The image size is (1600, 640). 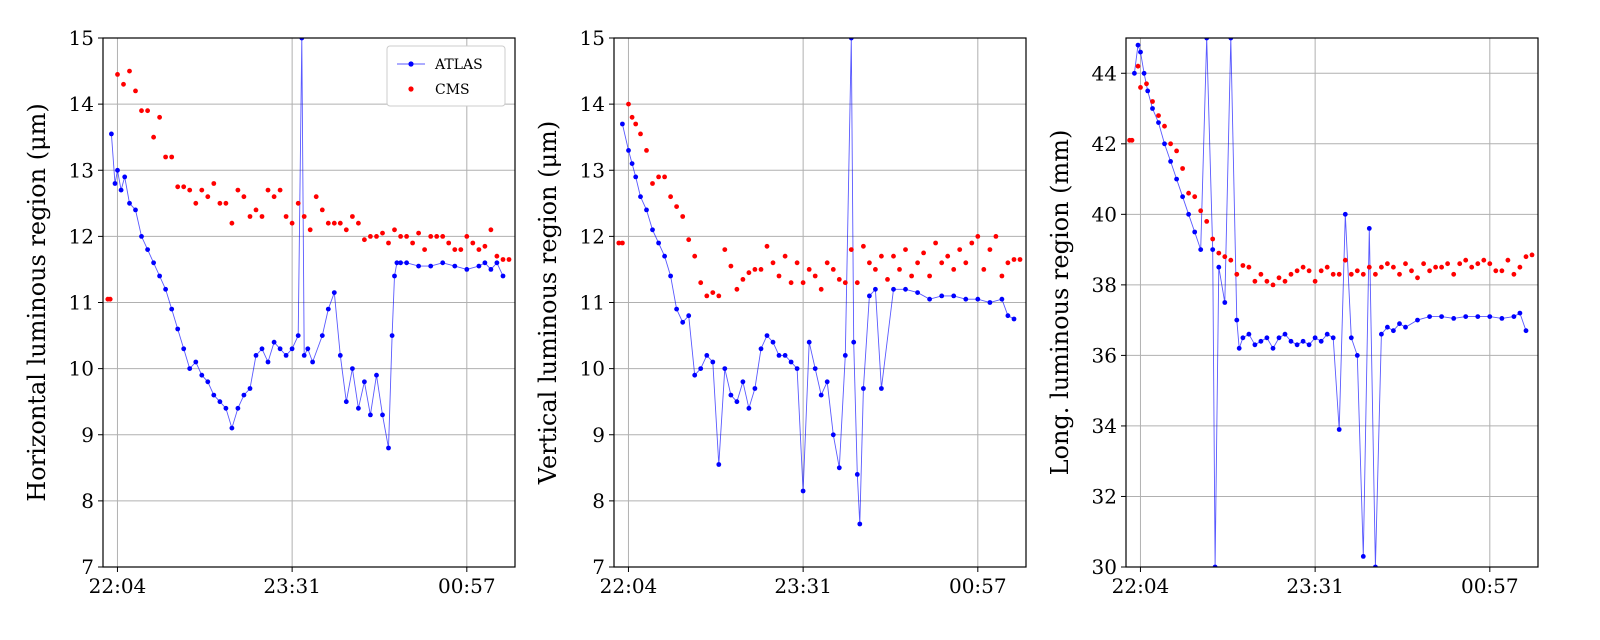 I want to click on y-tick-label: 10, so click(x=81, y=369).